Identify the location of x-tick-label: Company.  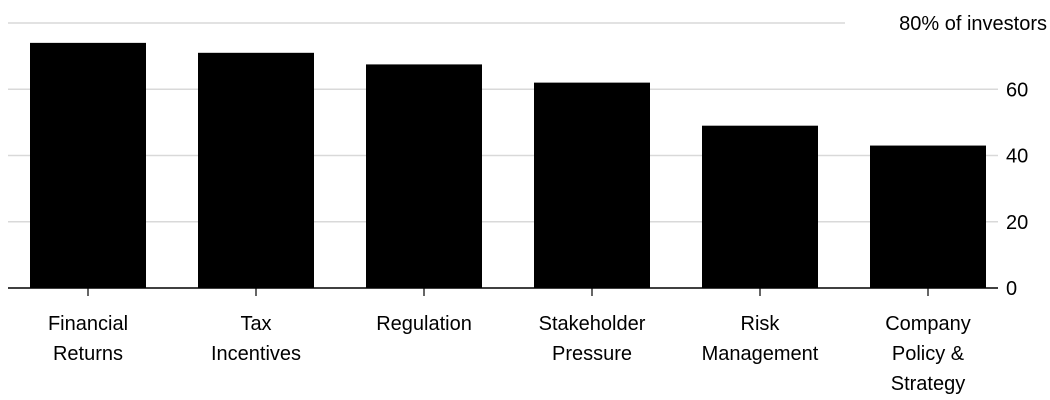
(928, 324).